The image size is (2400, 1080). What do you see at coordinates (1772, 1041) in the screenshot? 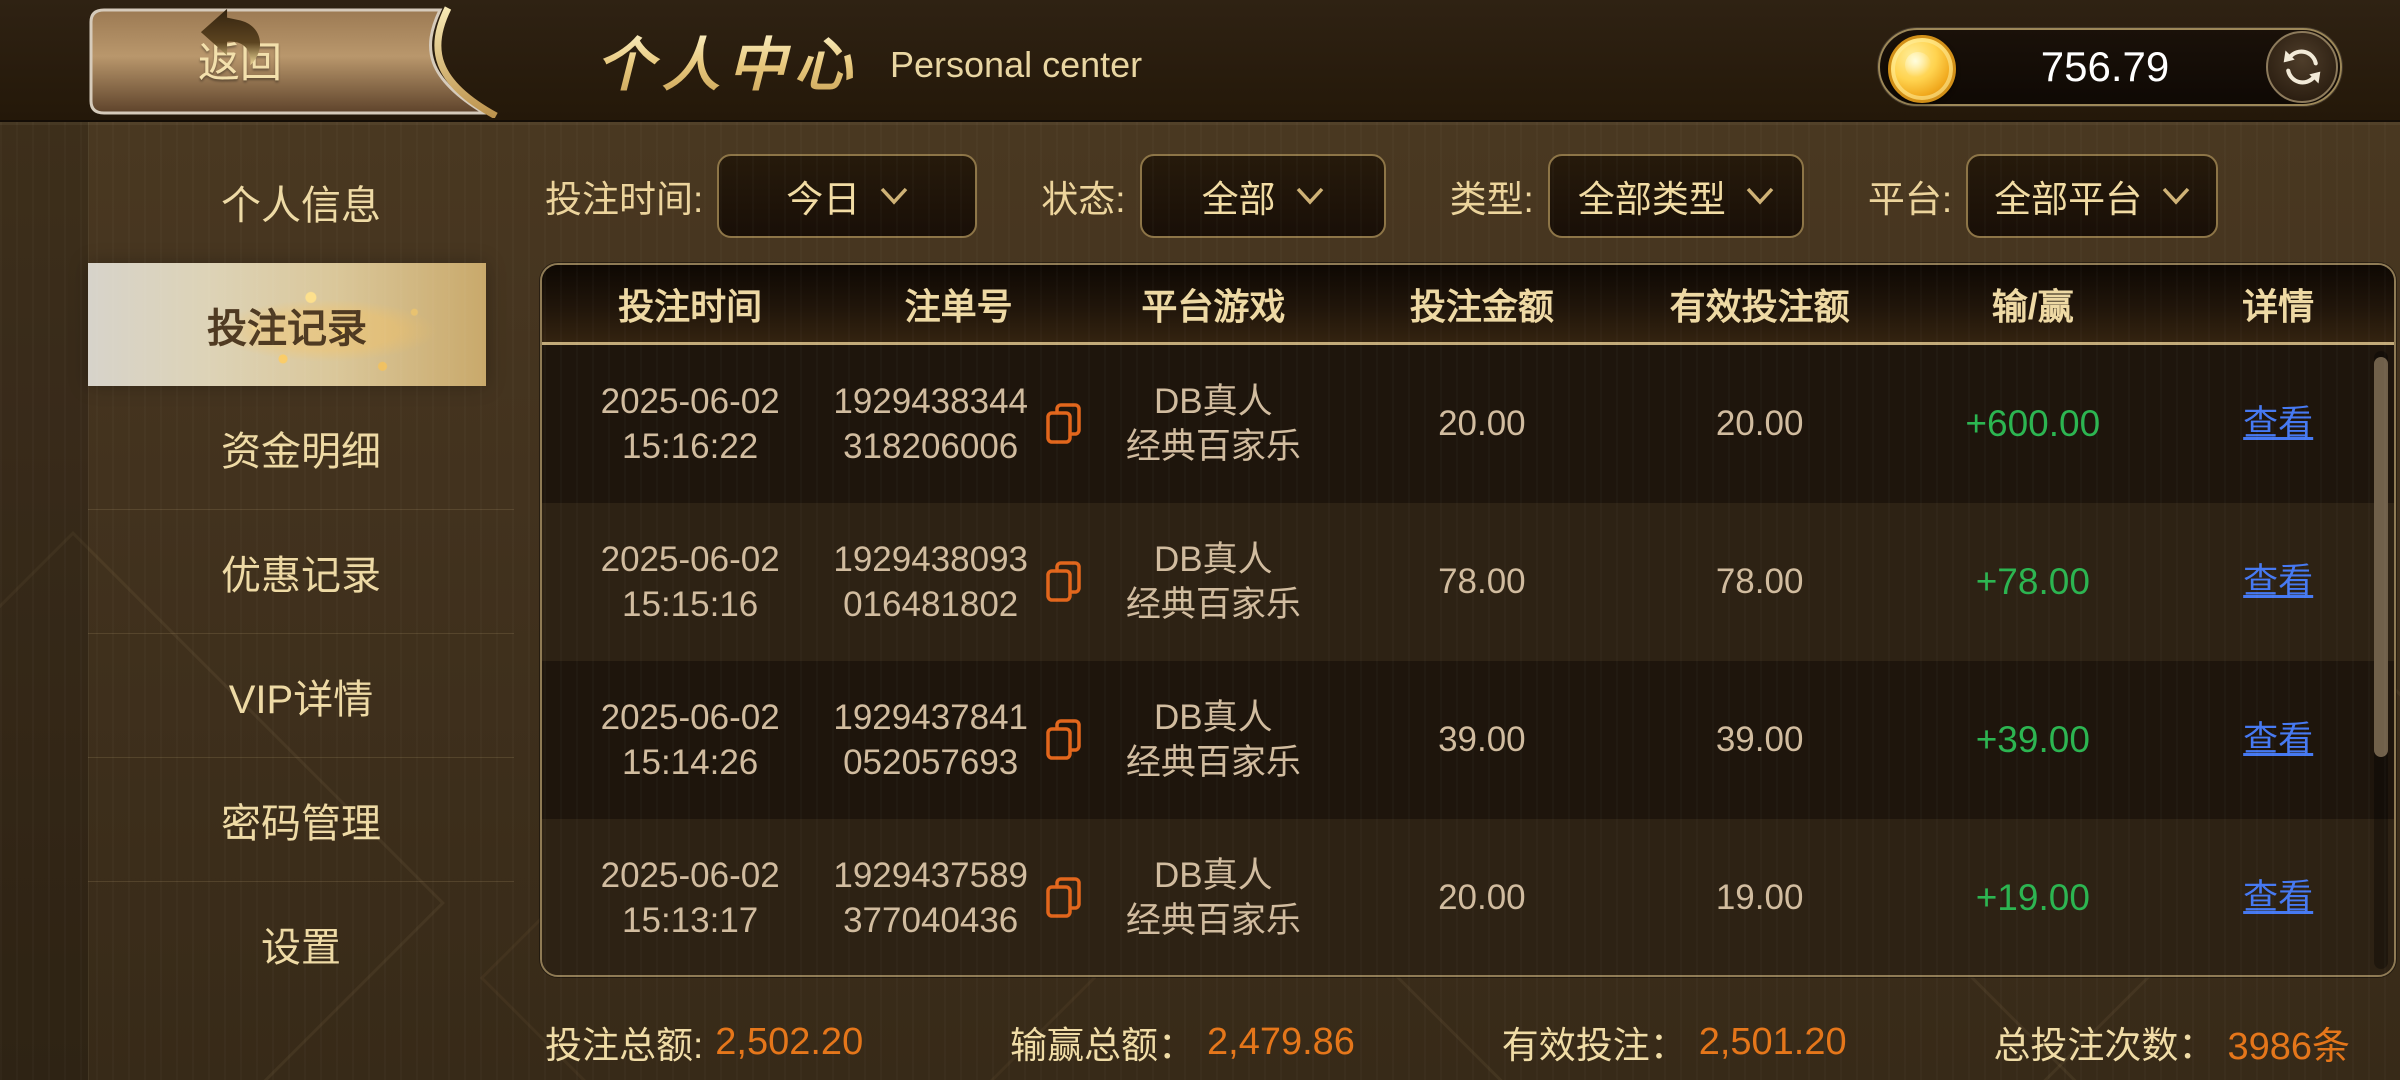
I see `summary-value: 2,501.20` at bounding box center [1772, 1041].